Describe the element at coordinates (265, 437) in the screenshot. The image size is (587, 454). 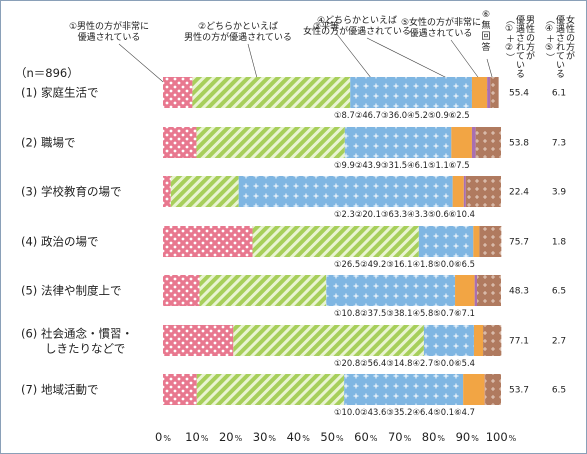
I see `x-tick-label: 30%` at that location.